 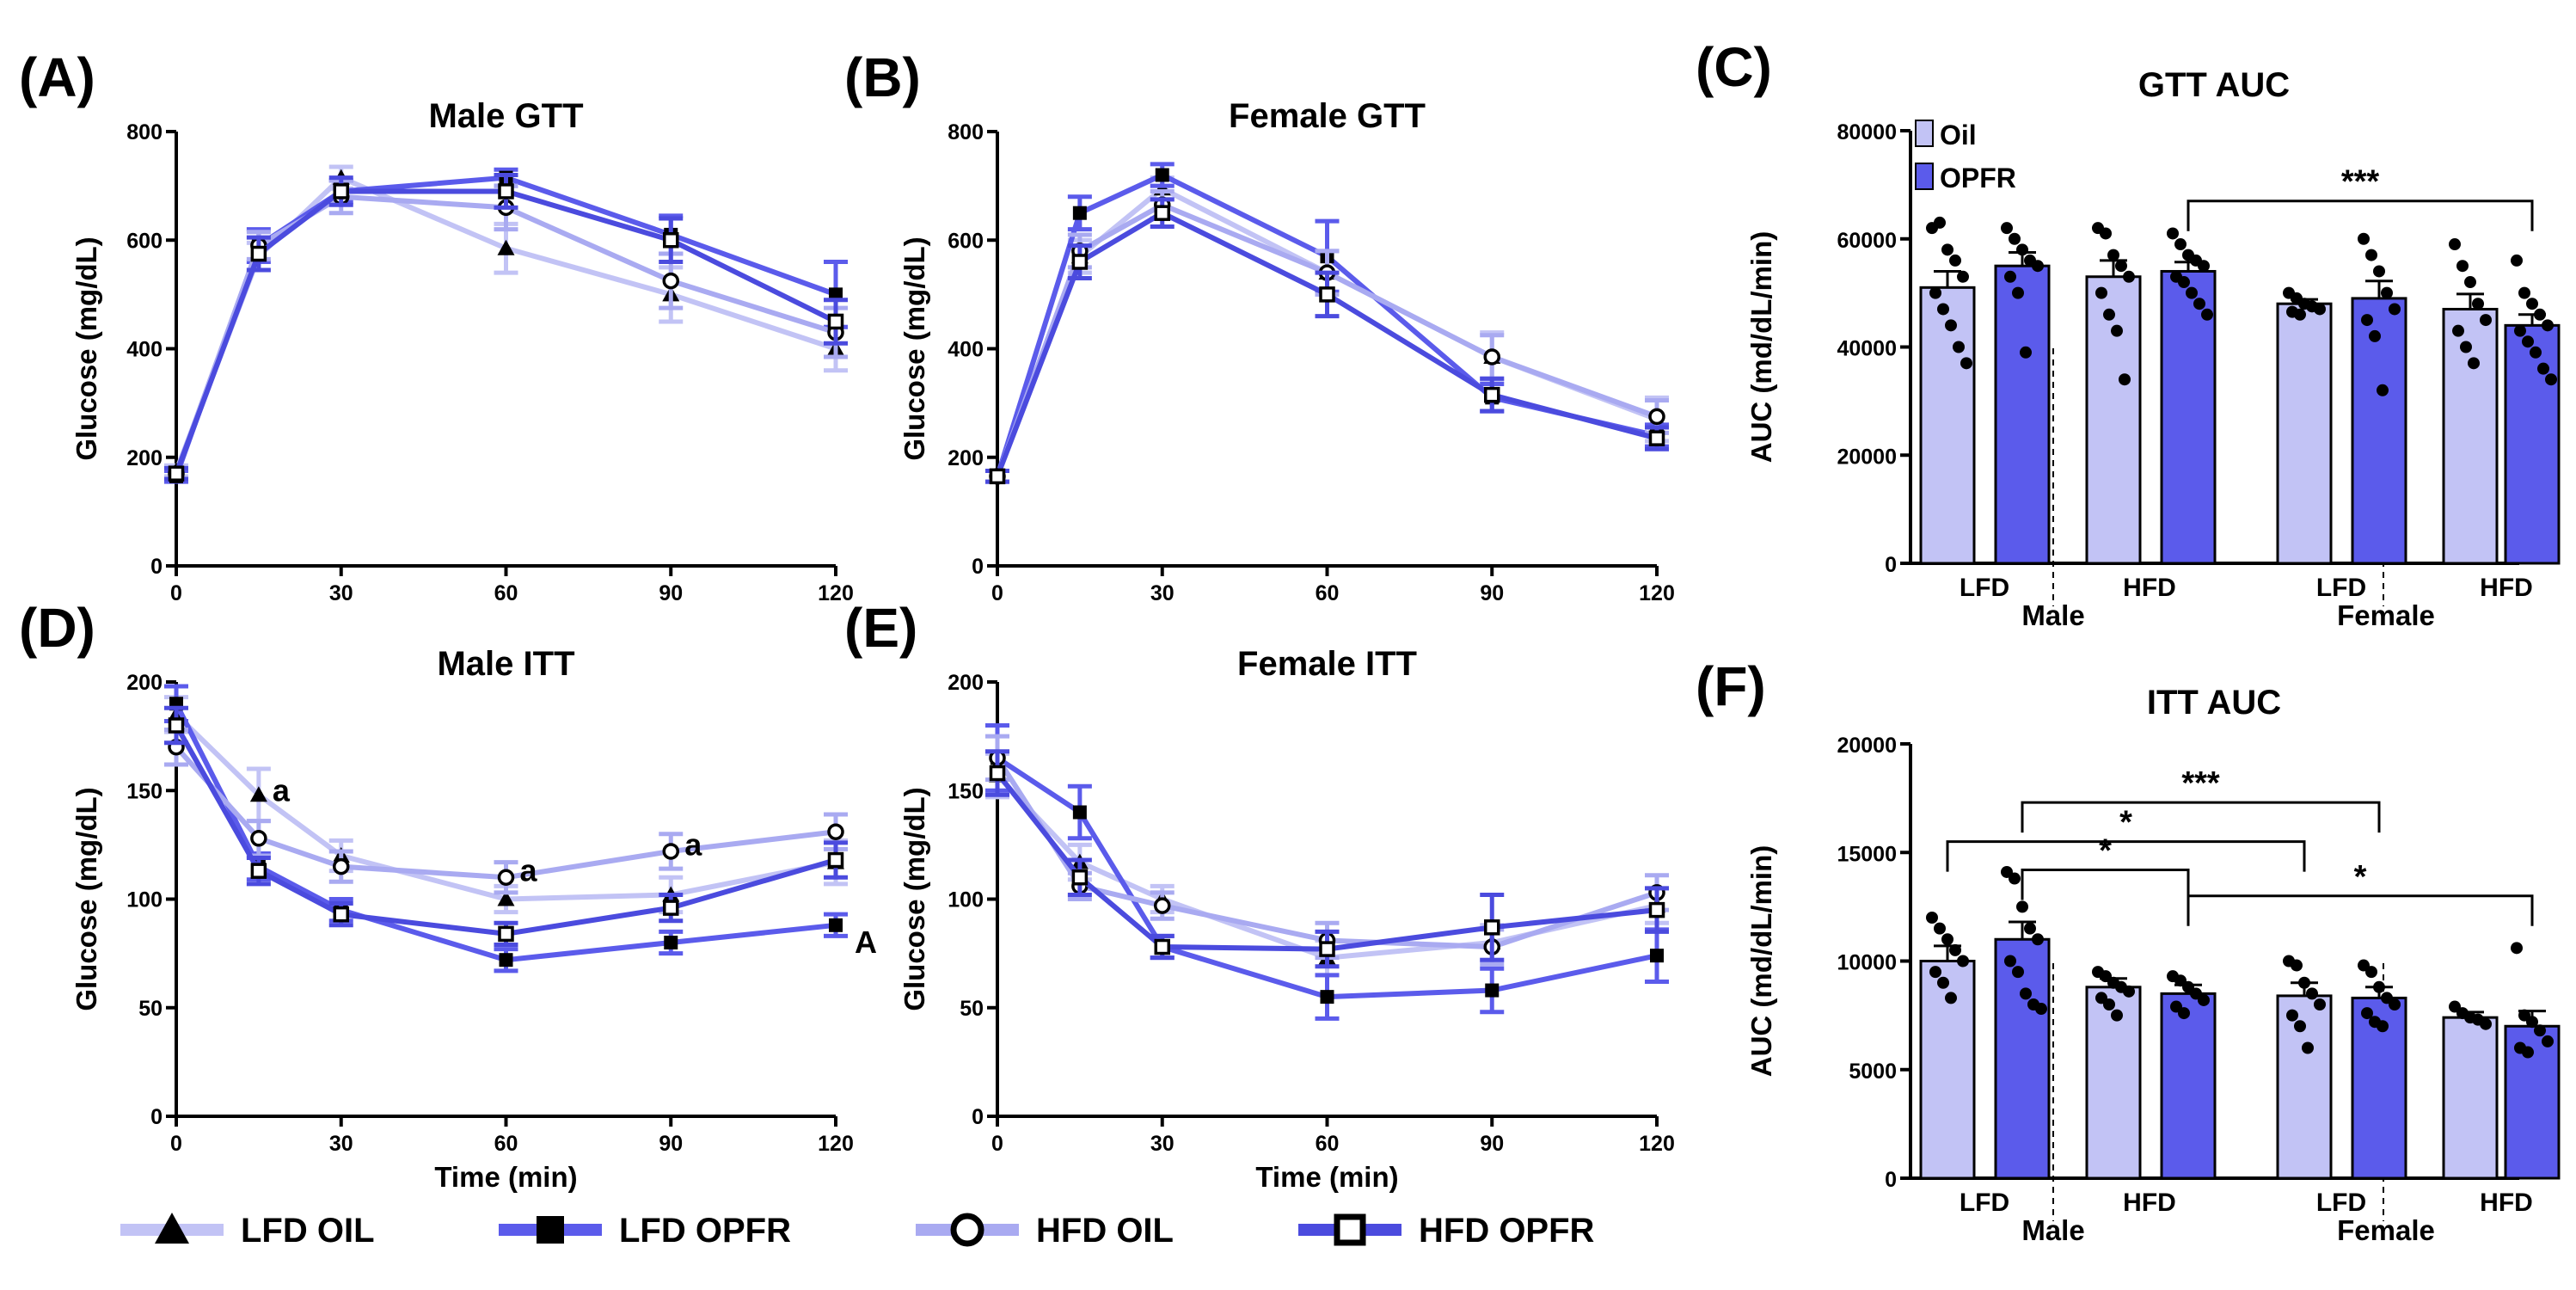 What do you see at coordinates (1924, 133) in the screenshot?
I see `legend-swatch-oil` at bounding box center [1924, 133].